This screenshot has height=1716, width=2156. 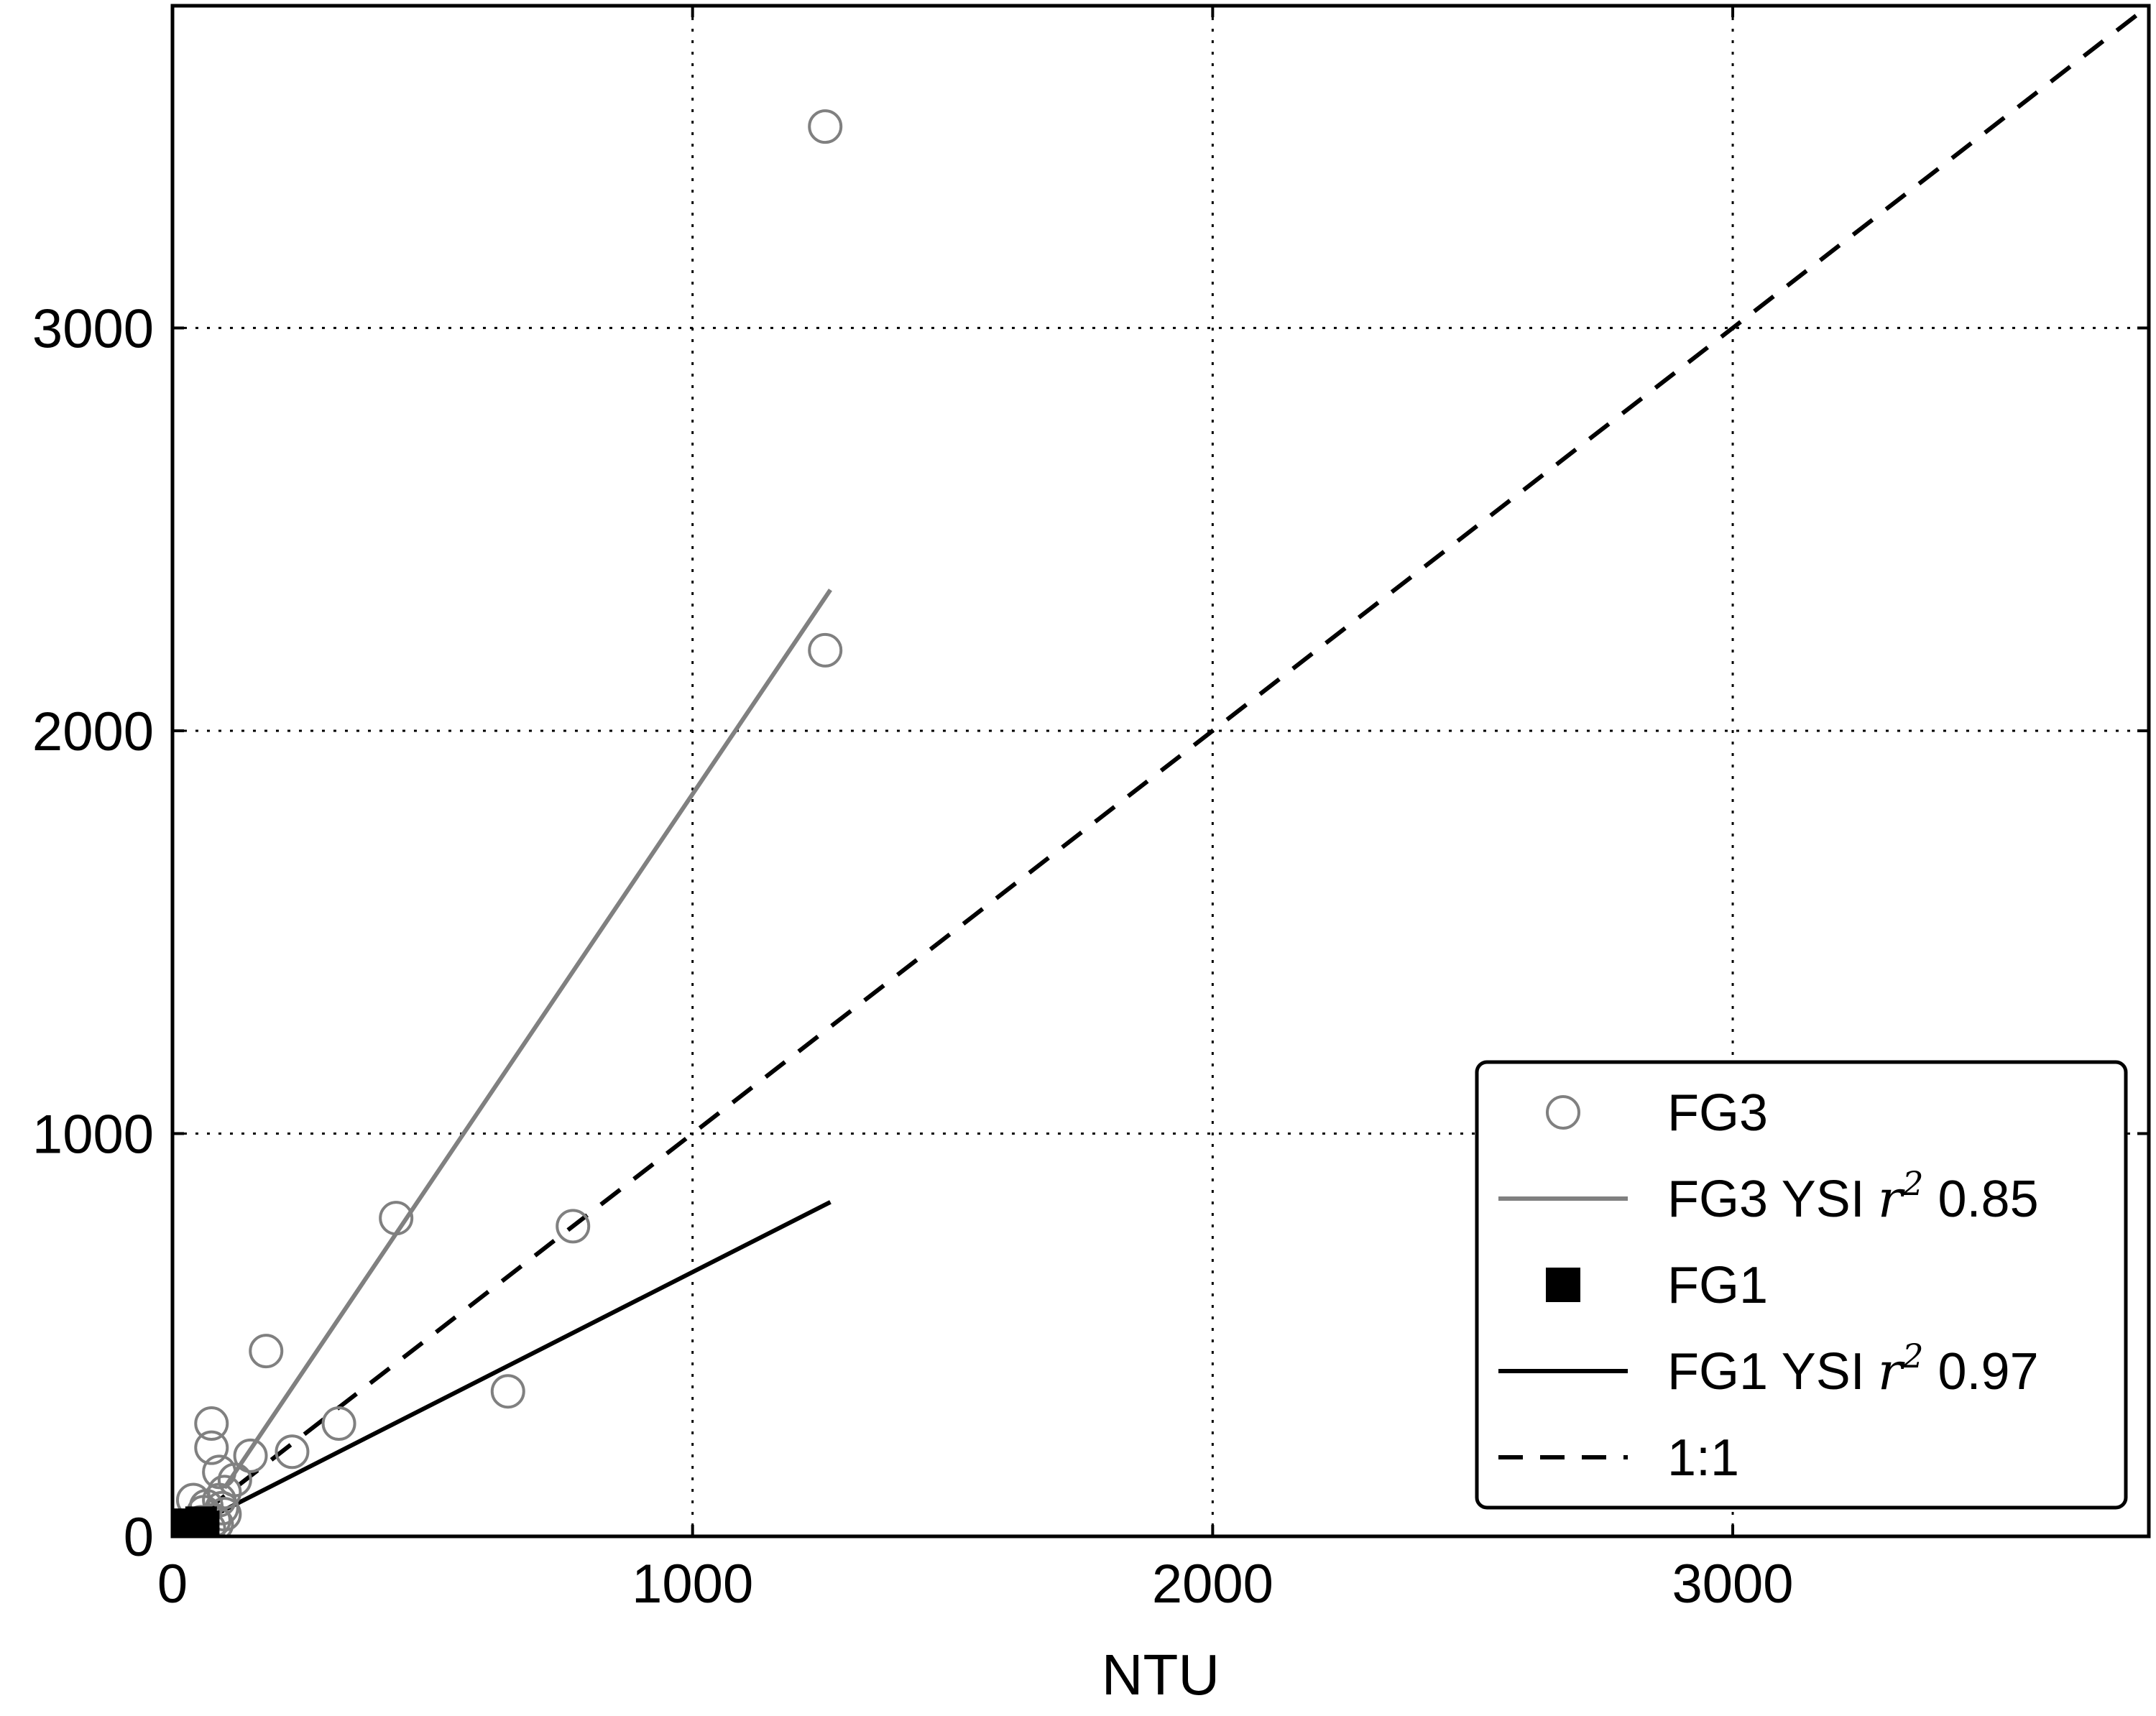 I want to click on x-tick-label: 0, so click(x=172, y=1584).